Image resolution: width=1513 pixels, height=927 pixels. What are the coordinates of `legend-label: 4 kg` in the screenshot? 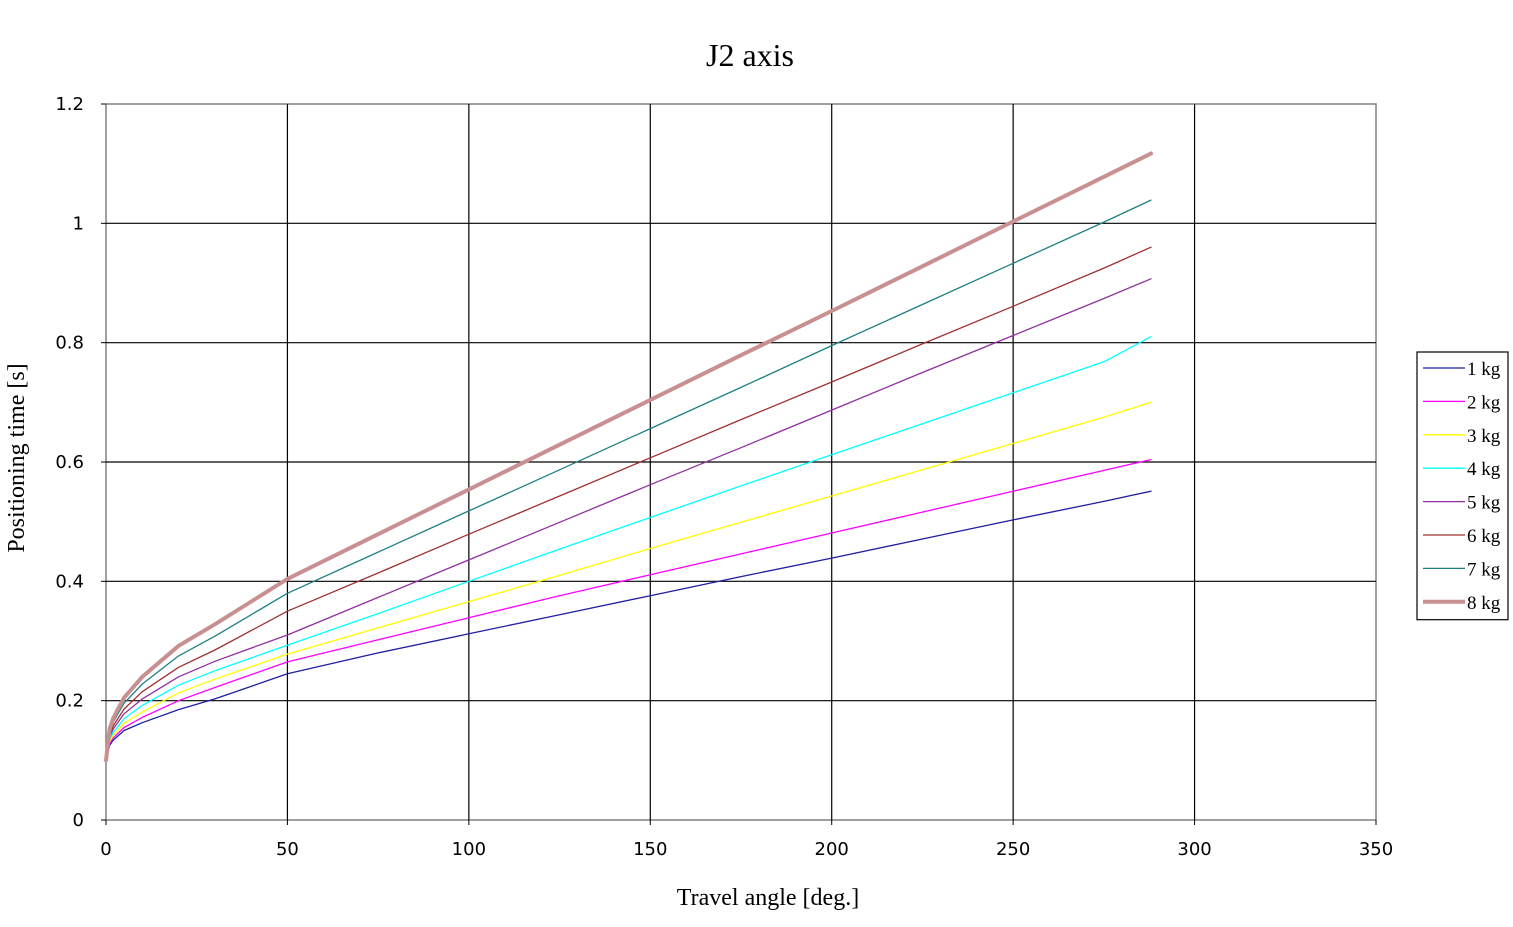 It's located at (1484, 469).